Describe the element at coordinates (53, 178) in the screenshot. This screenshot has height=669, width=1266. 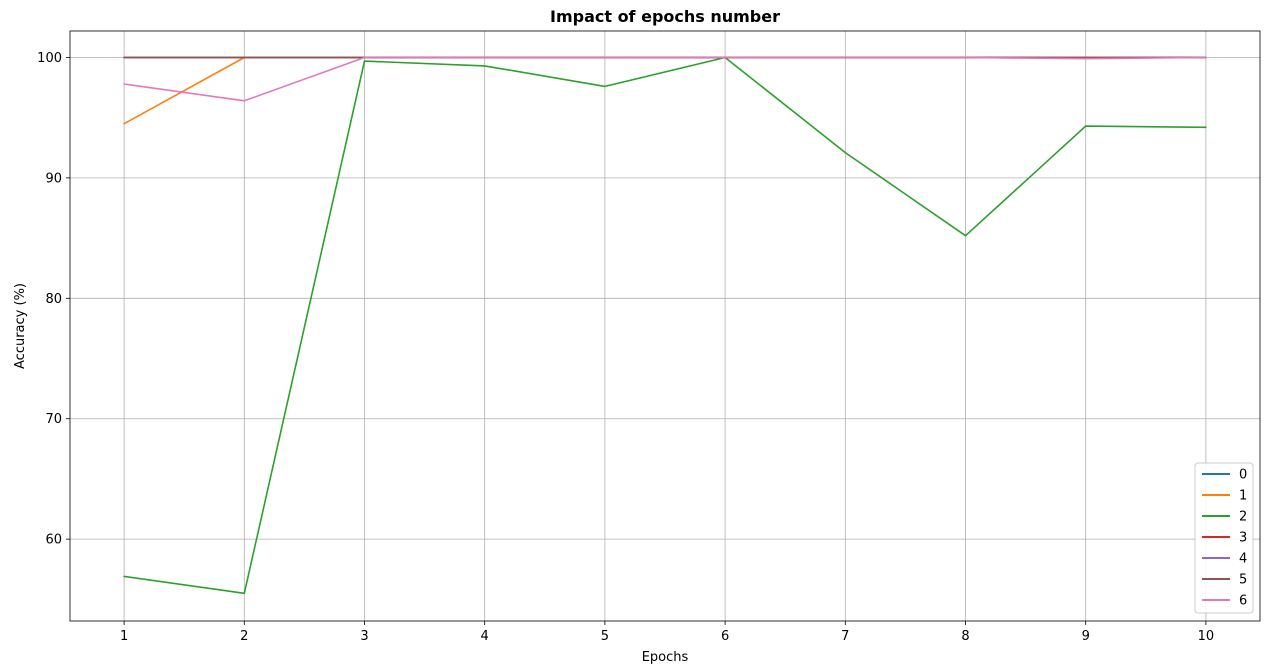
I see `y-tick-label: 90` at that location.